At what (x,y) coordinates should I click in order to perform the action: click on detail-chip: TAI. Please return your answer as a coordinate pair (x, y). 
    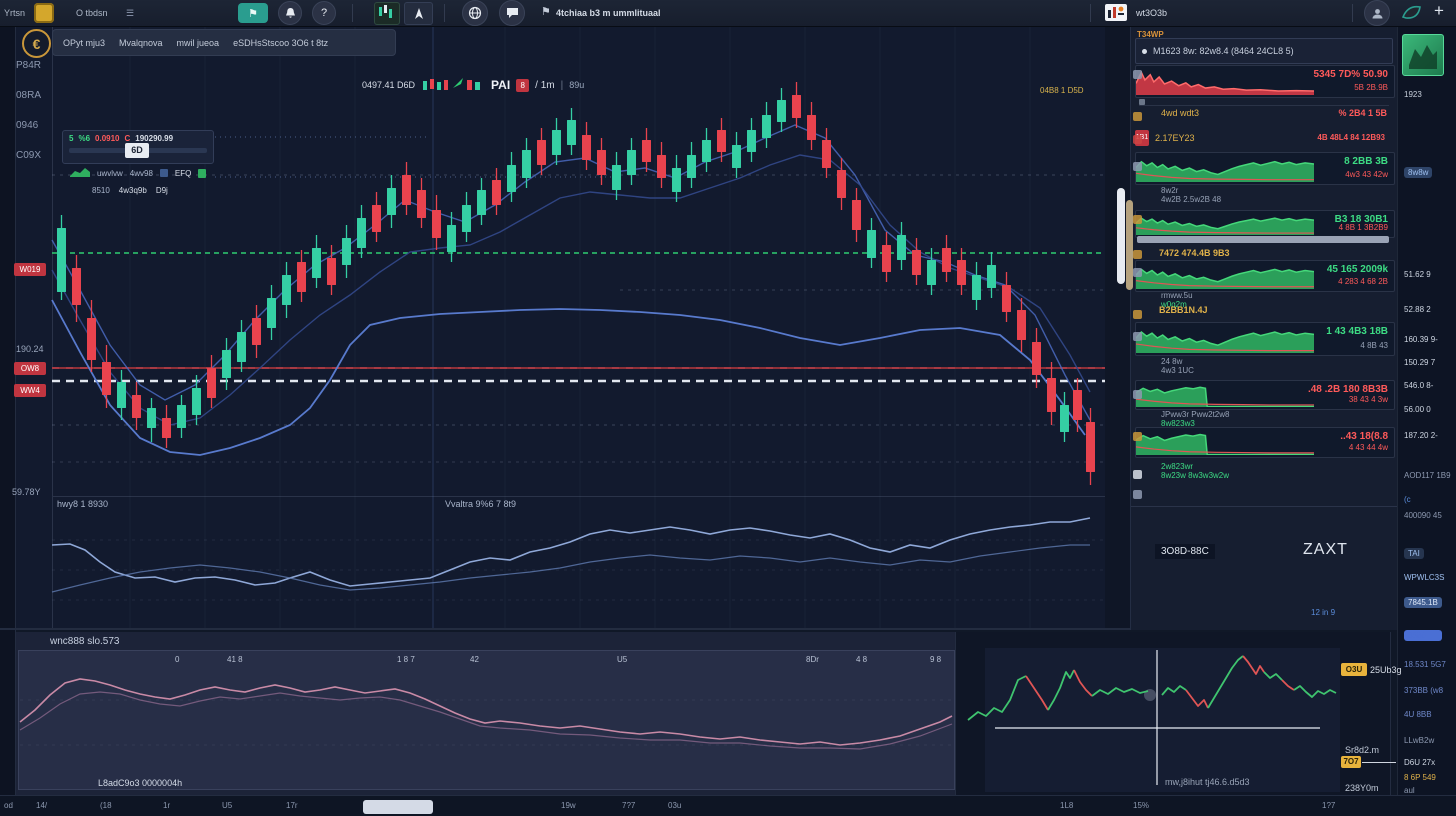
    Looking at the image, I should click on (1414, 553).